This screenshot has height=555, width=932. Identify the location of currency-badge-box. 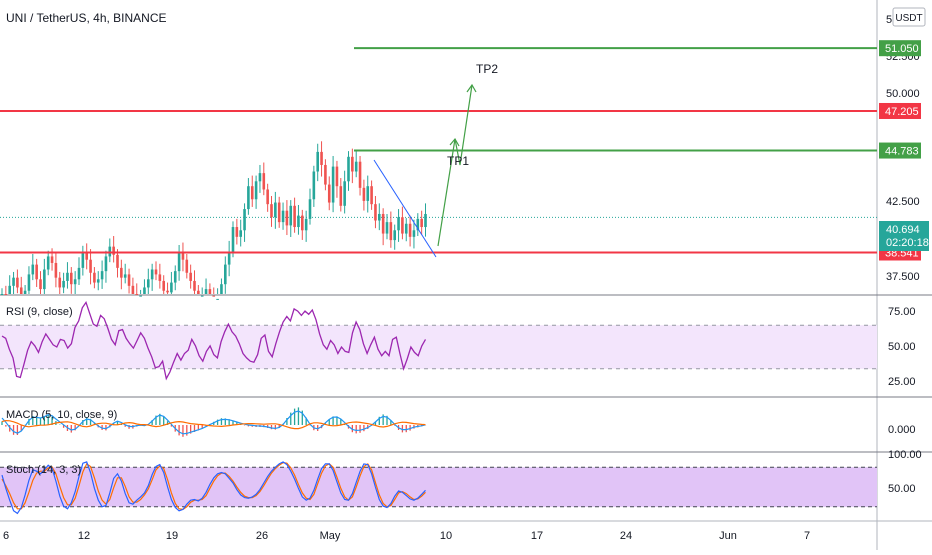
(909, 17).